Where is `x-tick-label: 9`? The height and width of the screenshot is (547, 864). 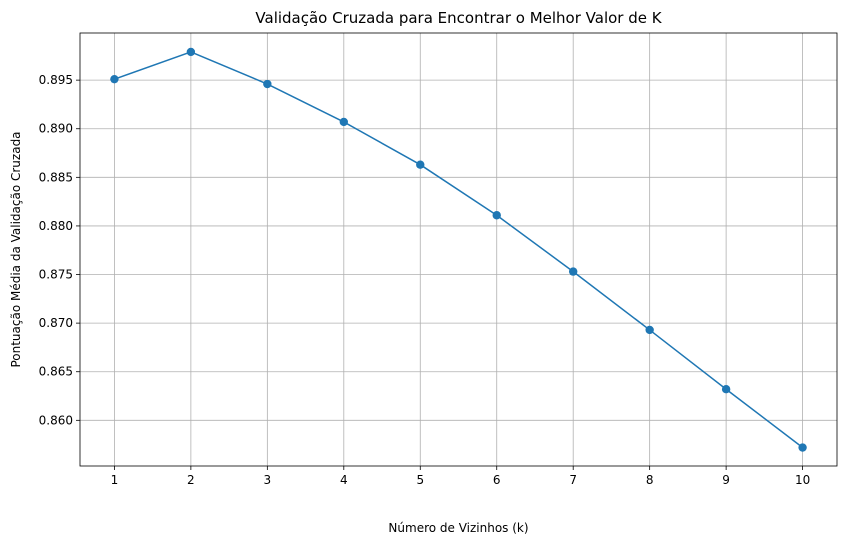
x-tick-label: 9 is located at coordinates (726, 480).